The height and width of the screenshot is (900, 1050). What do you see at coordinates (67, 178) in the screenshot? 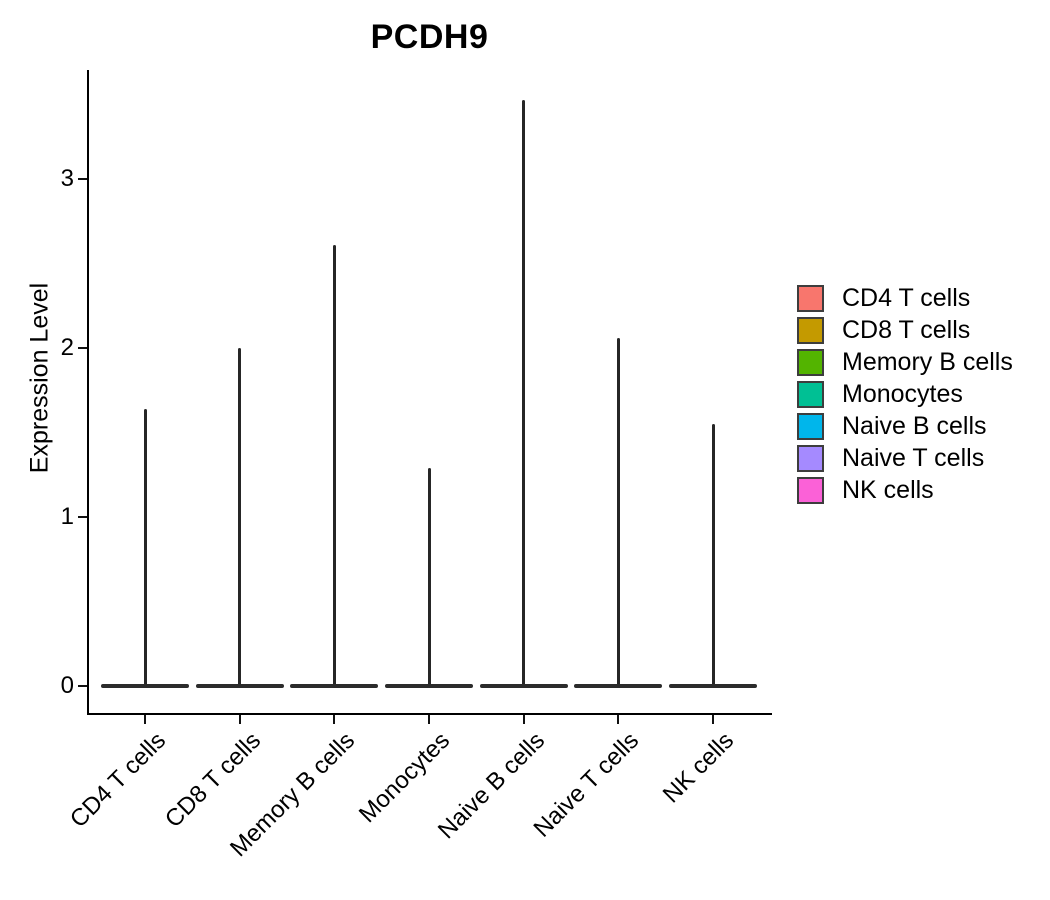
I see `y-axis-tick-label: 3` at bounding box center [67, 178].